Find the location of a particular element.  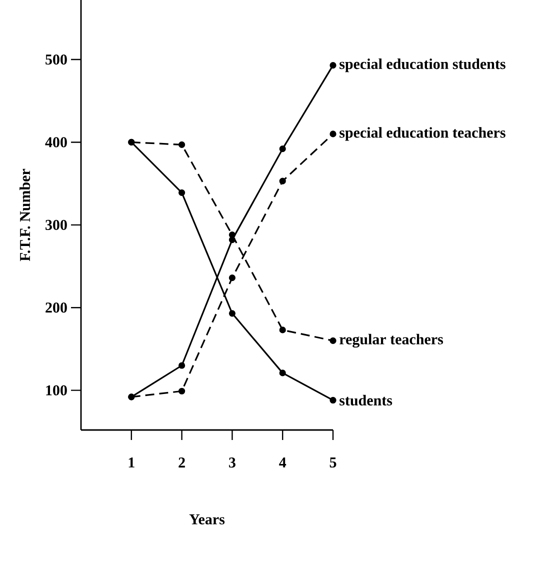

y-tick-label: 100 is located at coordinates (56, 390).